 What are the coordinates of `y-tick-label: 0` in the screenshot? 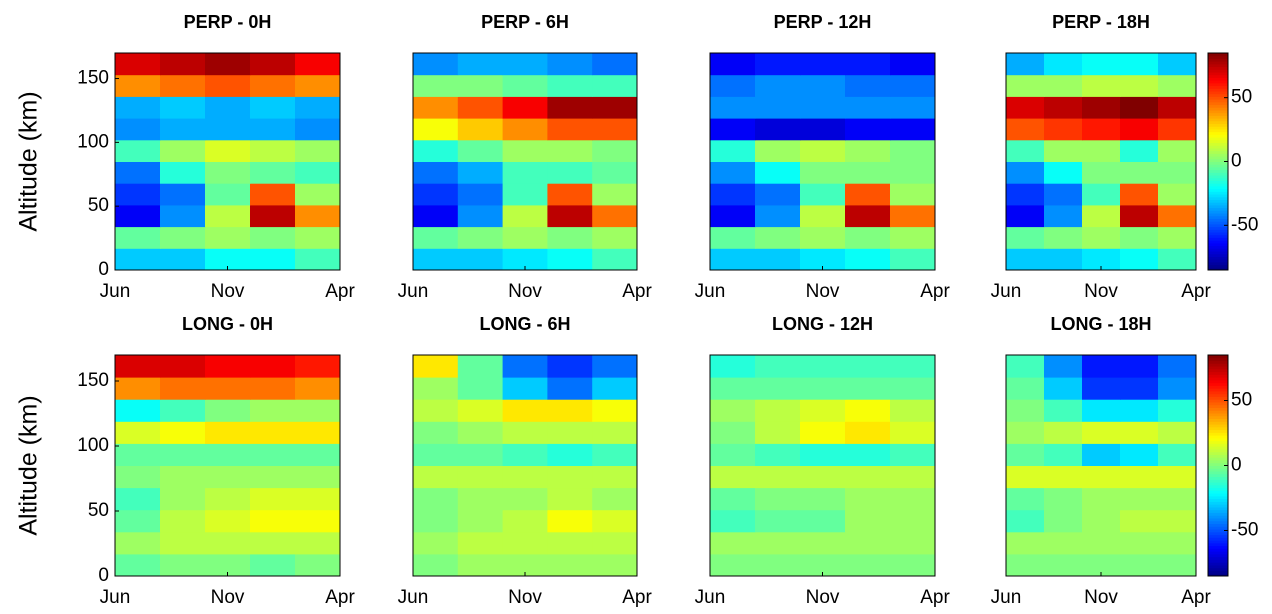 It's located at (103, 269).